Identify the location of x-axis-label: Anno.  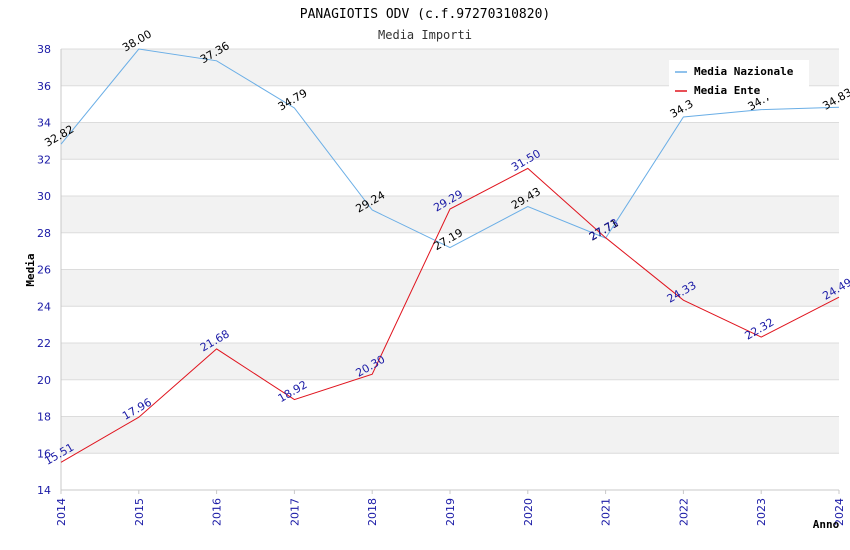
(826, 524).